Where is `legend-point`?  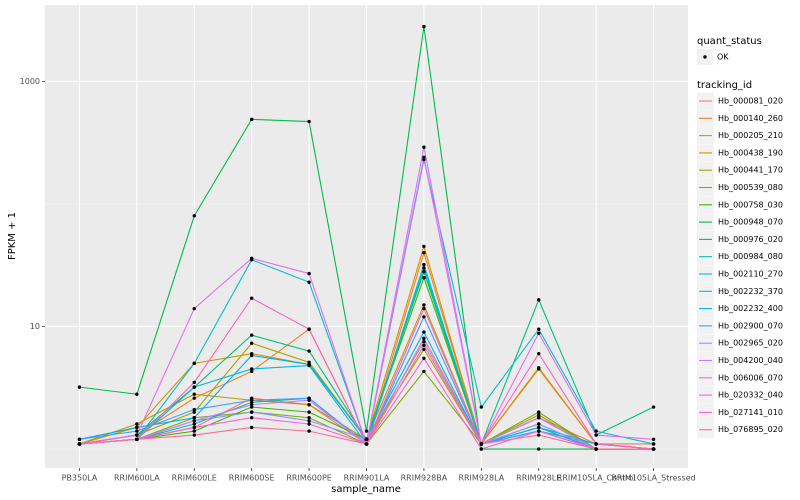
legend-point is located at coordinates (705, 57).